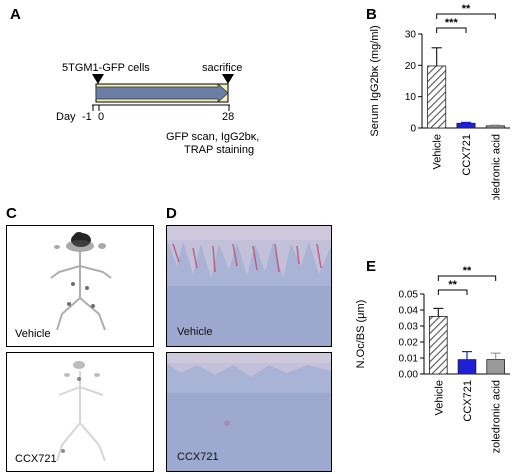 Image resolution: width=520 pixels, height=474 pixels. Describe the element at coordinates (66, 117) in the screenshot. I see `day-label: Day` at that location.